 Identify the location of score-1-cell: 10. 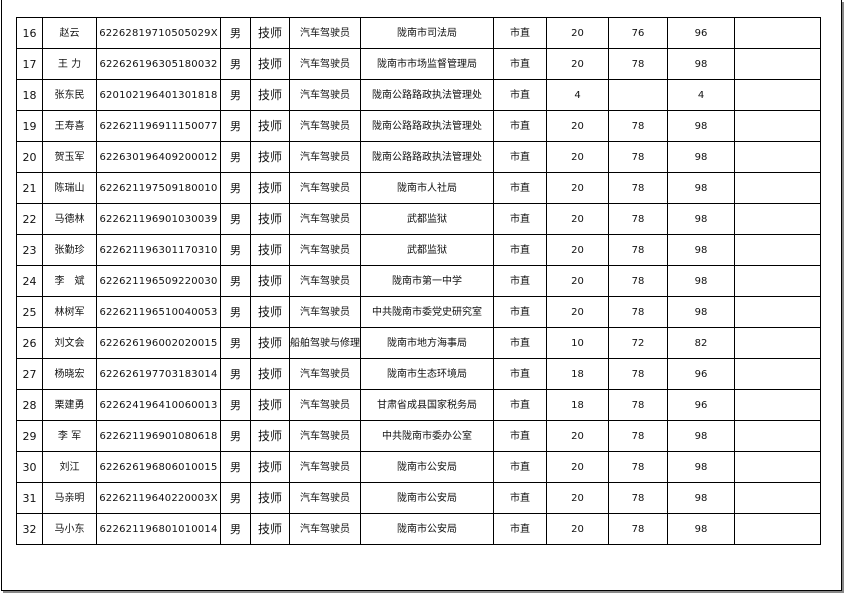
(577, 343).